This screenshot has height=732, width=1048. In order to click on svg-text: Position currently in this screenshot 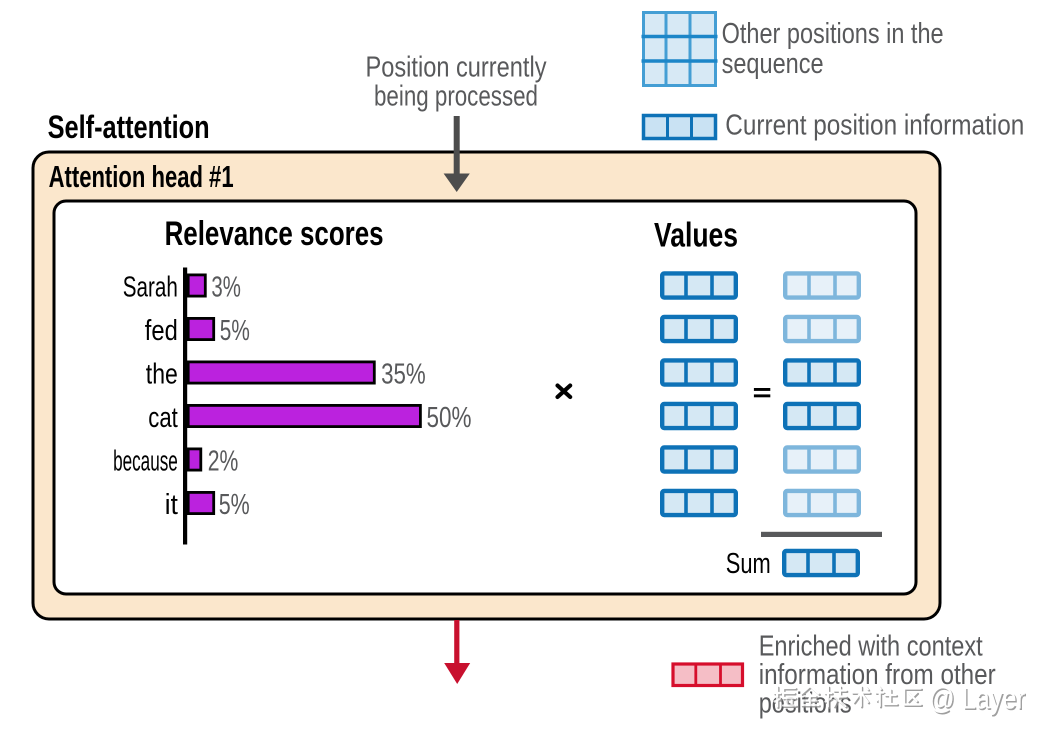, I will do `click(456, 68)`.